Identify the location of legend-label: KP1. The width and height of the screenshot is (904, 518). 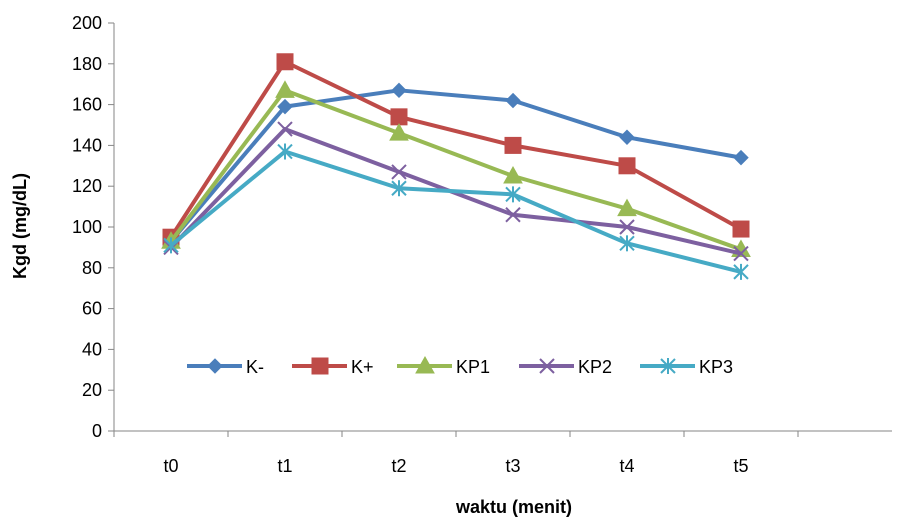
(473, 367).